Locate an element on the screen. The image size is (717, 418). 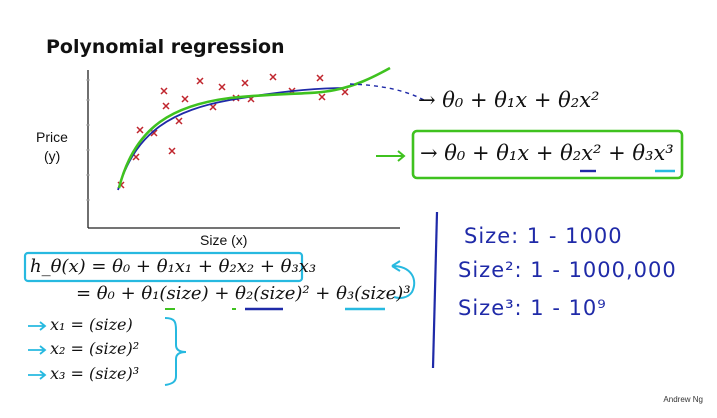
hypothesis-expanded: = θ₀ + θ₁(size) + θ₂(size)² + θ₃(size)³ is located at coordinates (243, 293).